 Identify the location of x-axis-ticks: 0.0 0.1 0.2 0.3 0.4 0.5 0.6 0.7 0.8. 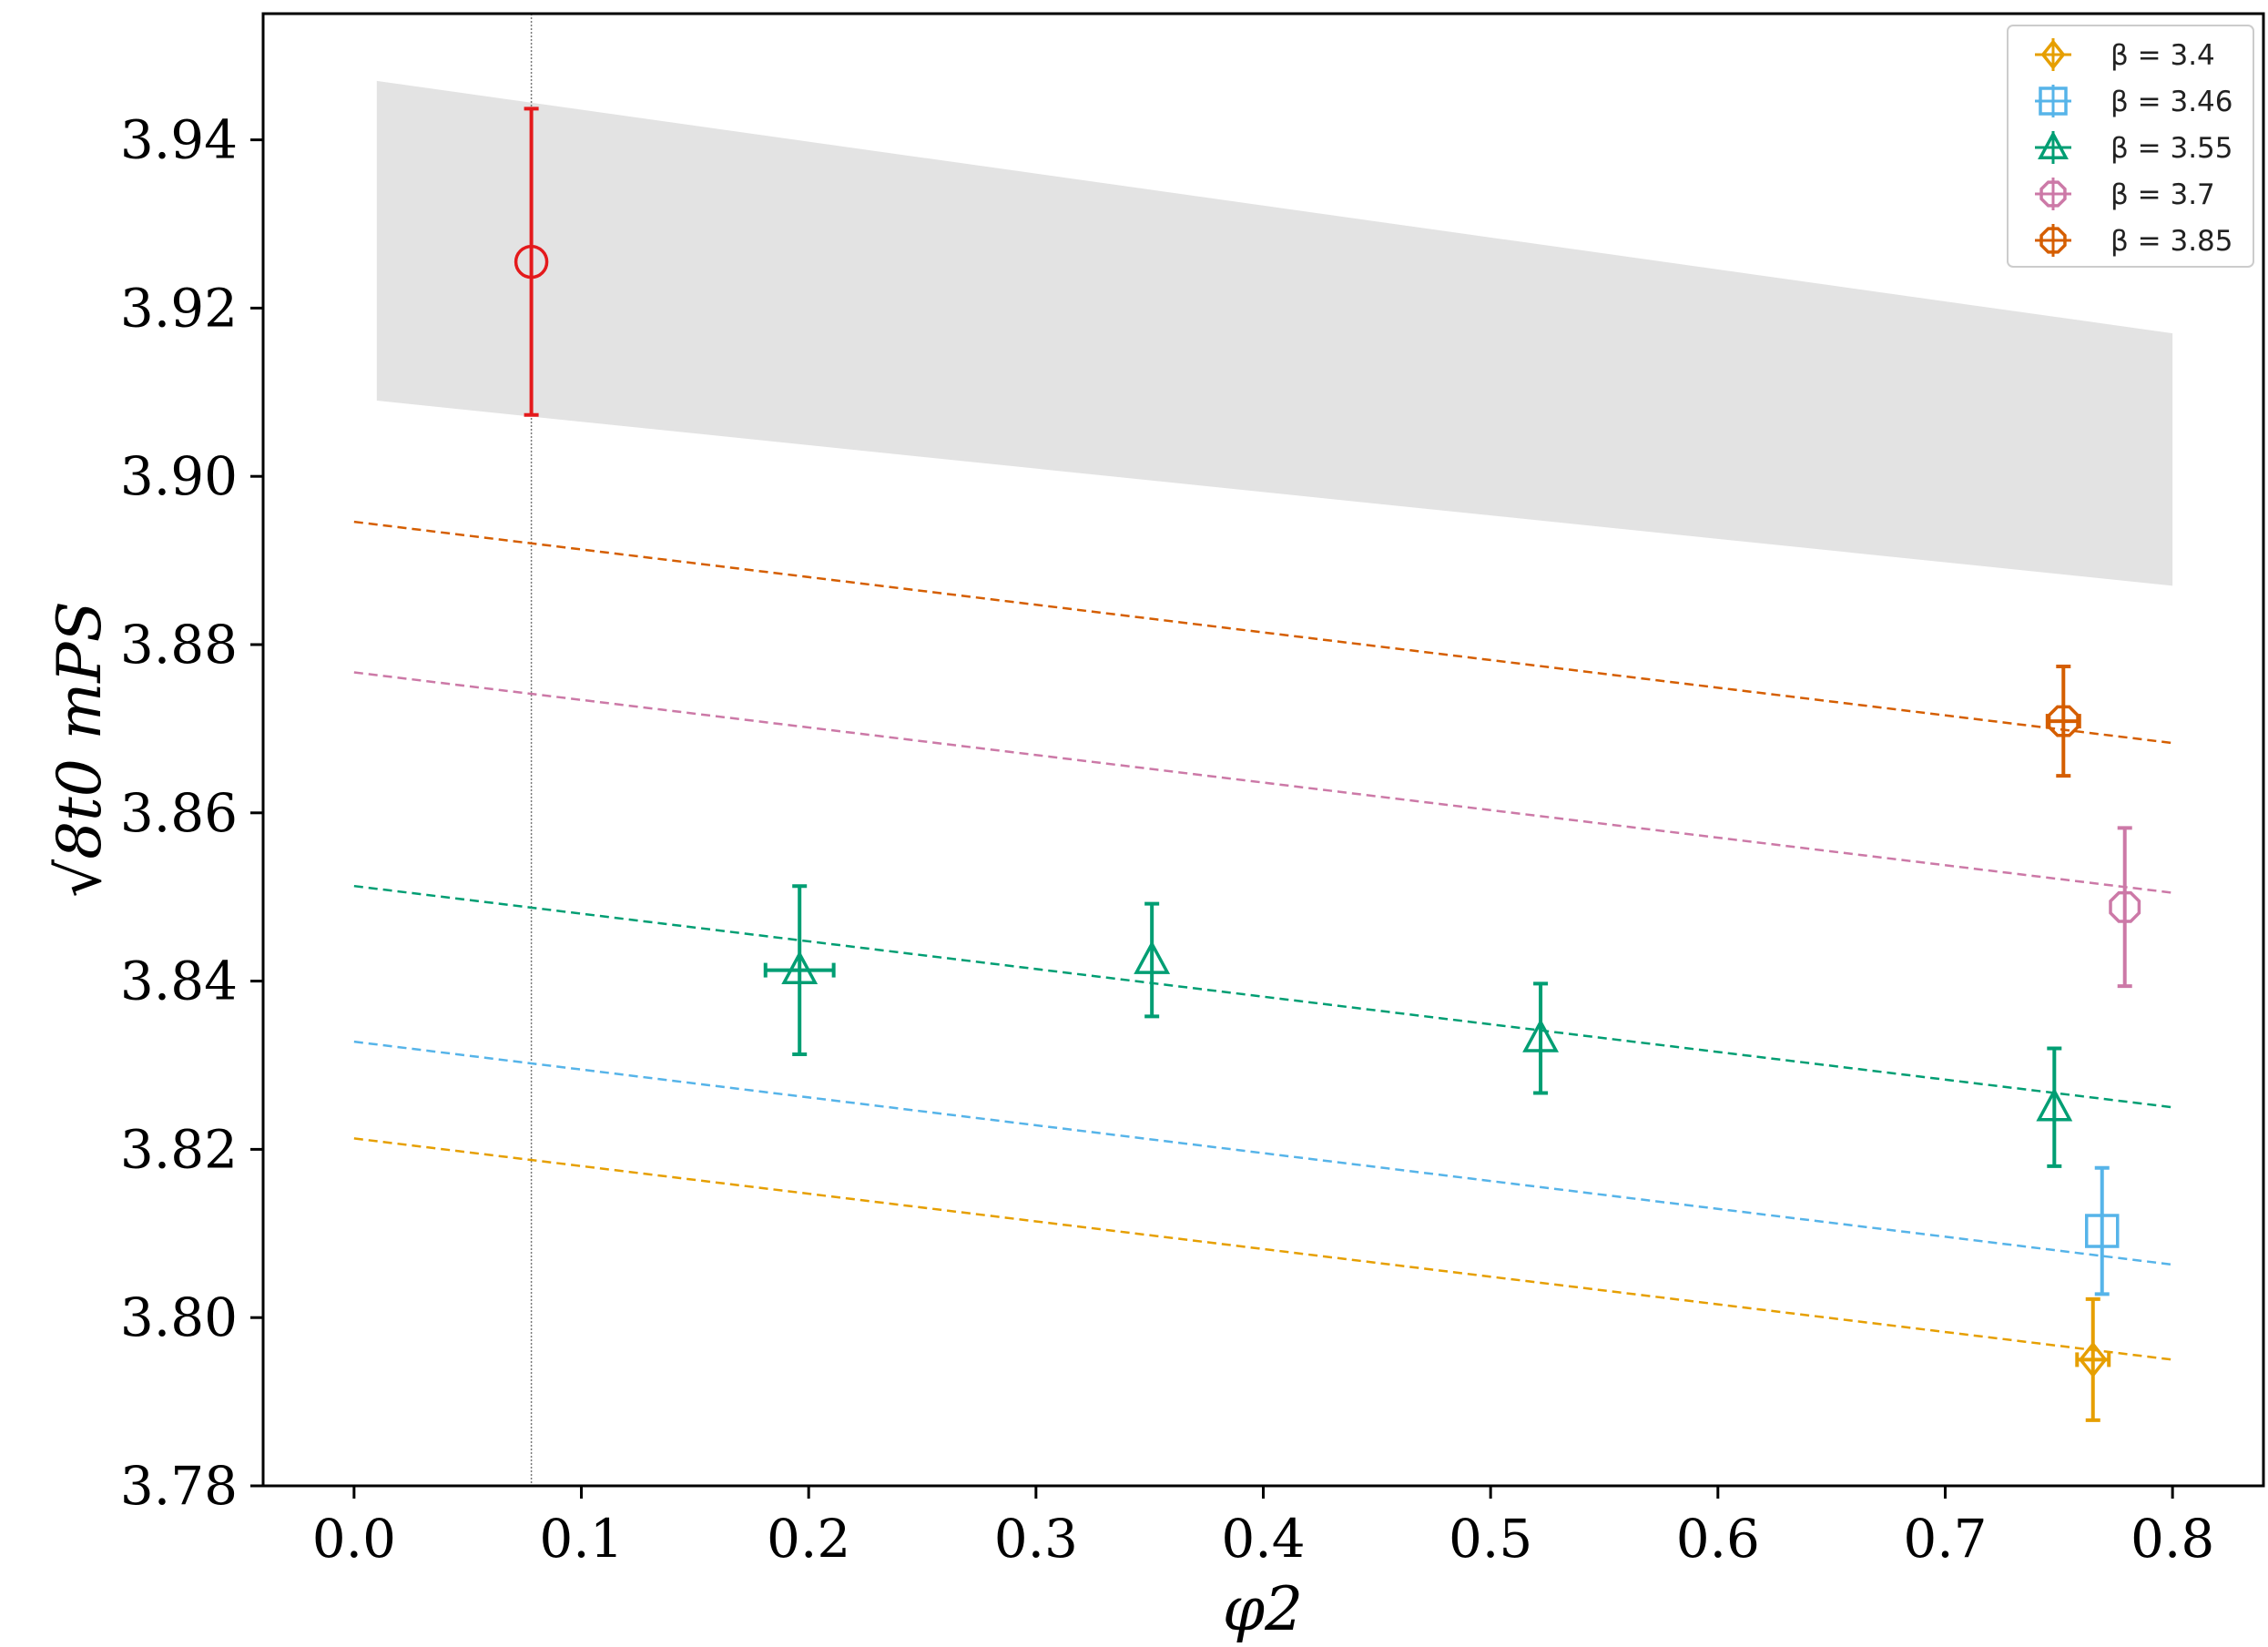
(1263, 1528).